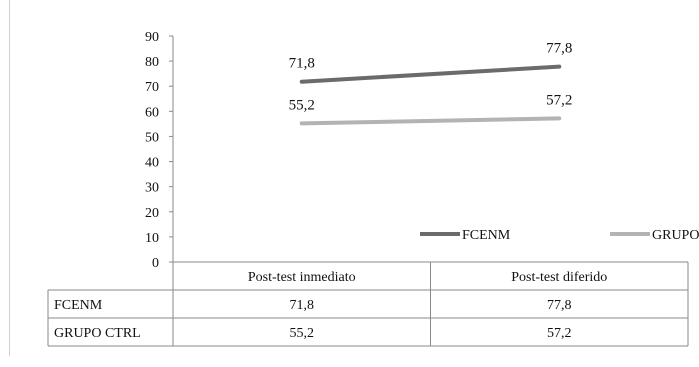 This screenshot has width=699, height=367. I want to click on table-series-name: GRUPO CTRL, so click(97, 333).